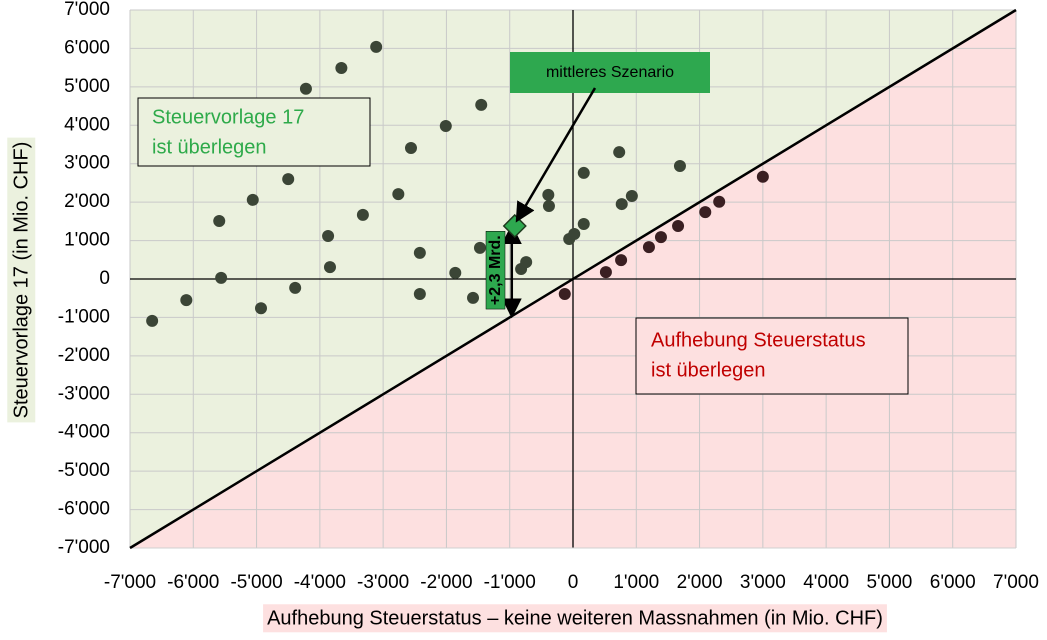  I want to click on region-below-label: Aufhebung Steuerstatus, so click(758, 340).